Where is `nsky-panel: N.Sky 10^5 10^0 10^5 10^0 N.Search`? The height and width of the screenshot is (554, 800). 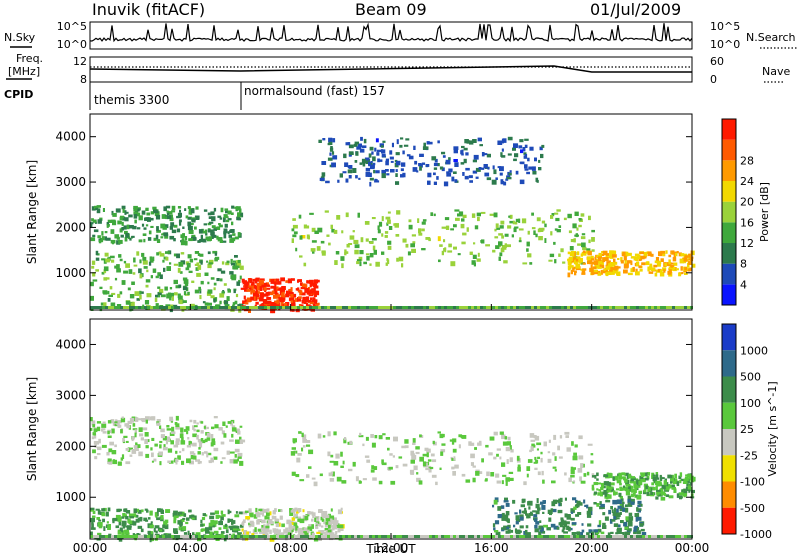
nsky-panel: N.Sky 10^5 10^0 10^5 10^0 N.Search is located at coordinates (401, 35).